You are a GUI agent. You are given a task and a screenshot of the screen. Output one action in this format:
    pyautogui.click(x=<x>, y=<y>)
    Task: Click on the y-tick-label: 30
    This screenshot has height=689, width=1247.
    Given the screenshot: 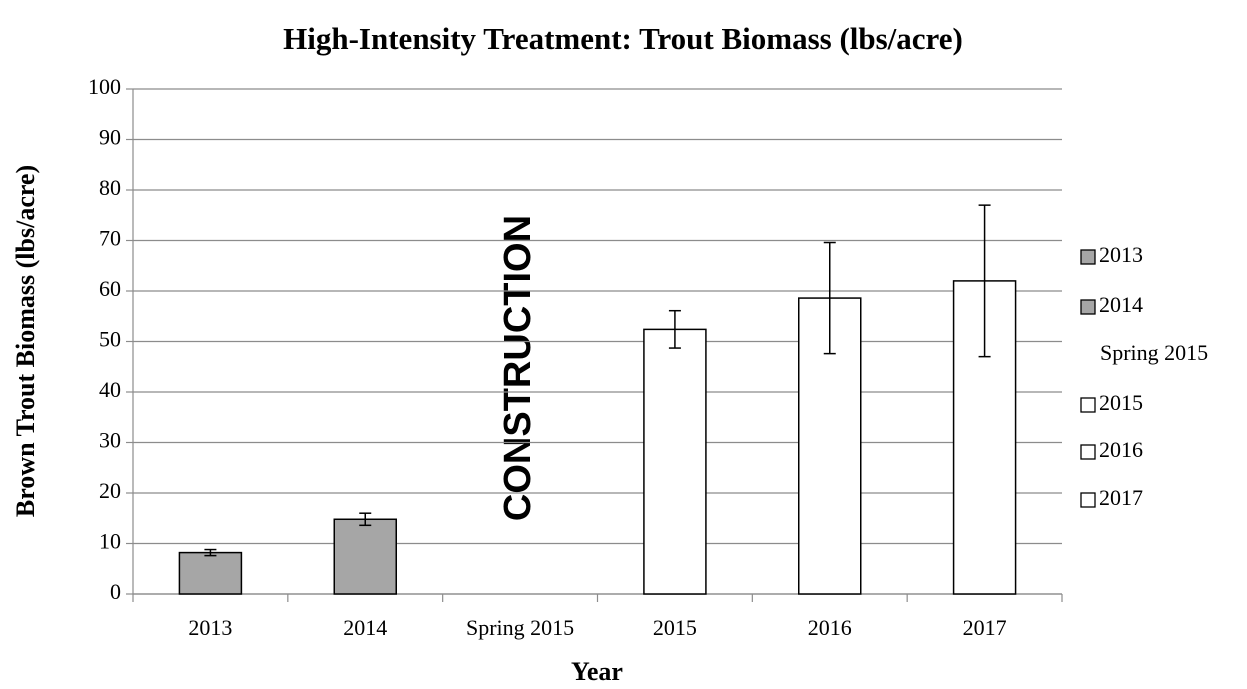 What is the action you would take?
    pyautogui.click(x=110, y=440)
    